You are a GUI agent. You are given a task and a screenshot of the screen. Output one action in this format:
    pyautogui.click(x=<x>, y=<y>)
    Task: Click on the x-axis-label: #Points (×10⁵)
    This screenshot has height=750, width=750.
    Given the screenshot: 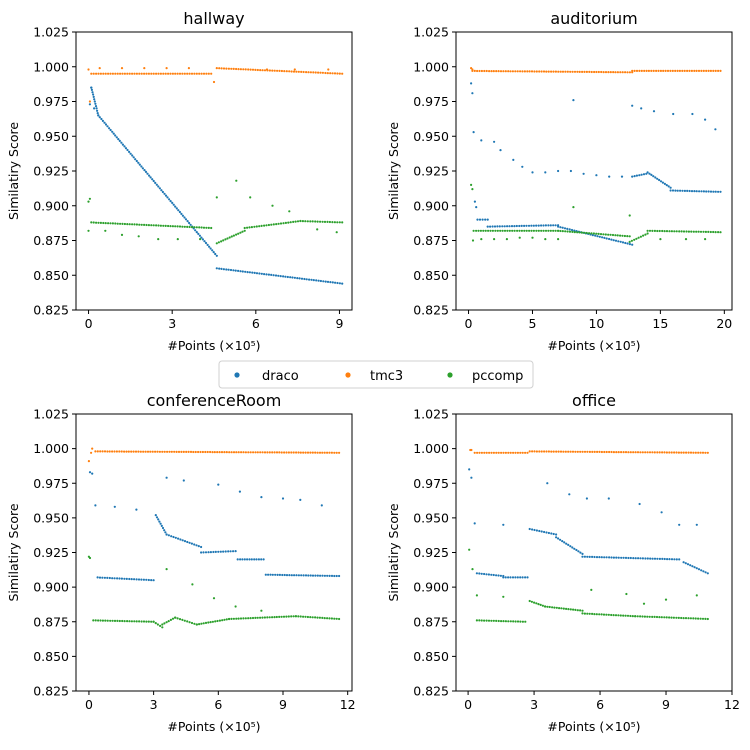 What is the action you would take?
    pyautogui.click(x=593, y=345)
    